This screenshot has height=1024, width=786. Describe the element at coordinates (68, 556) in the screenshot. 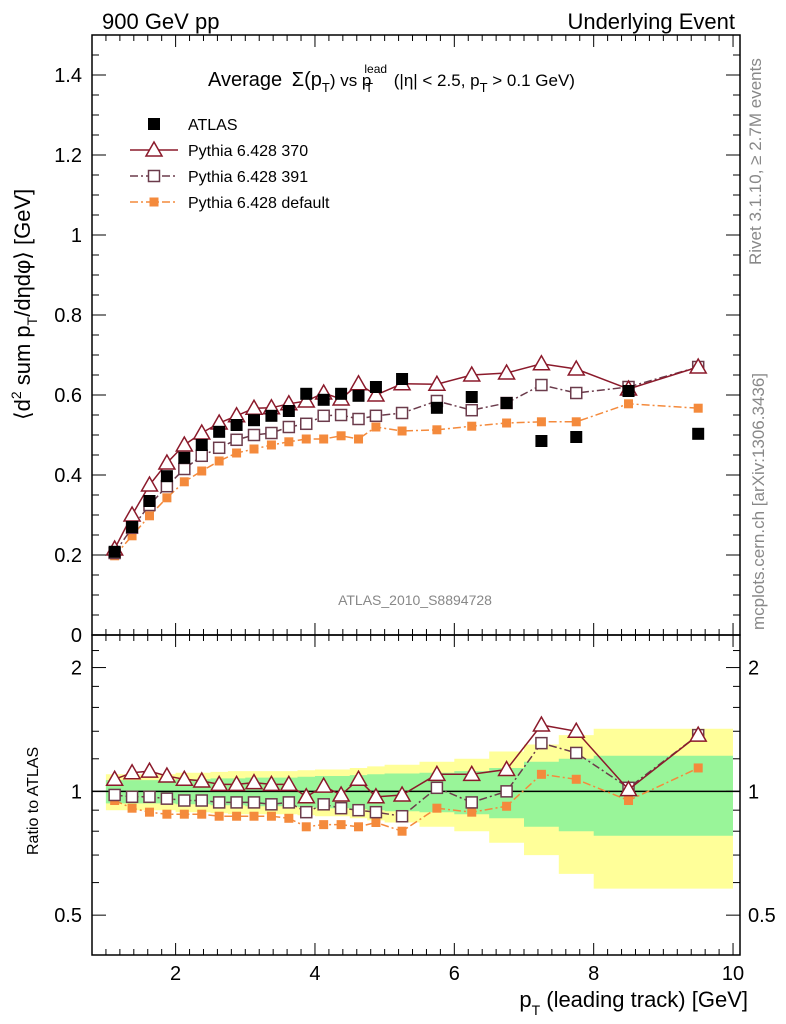

I see `main-y-tick-label: 0.2` at that location.